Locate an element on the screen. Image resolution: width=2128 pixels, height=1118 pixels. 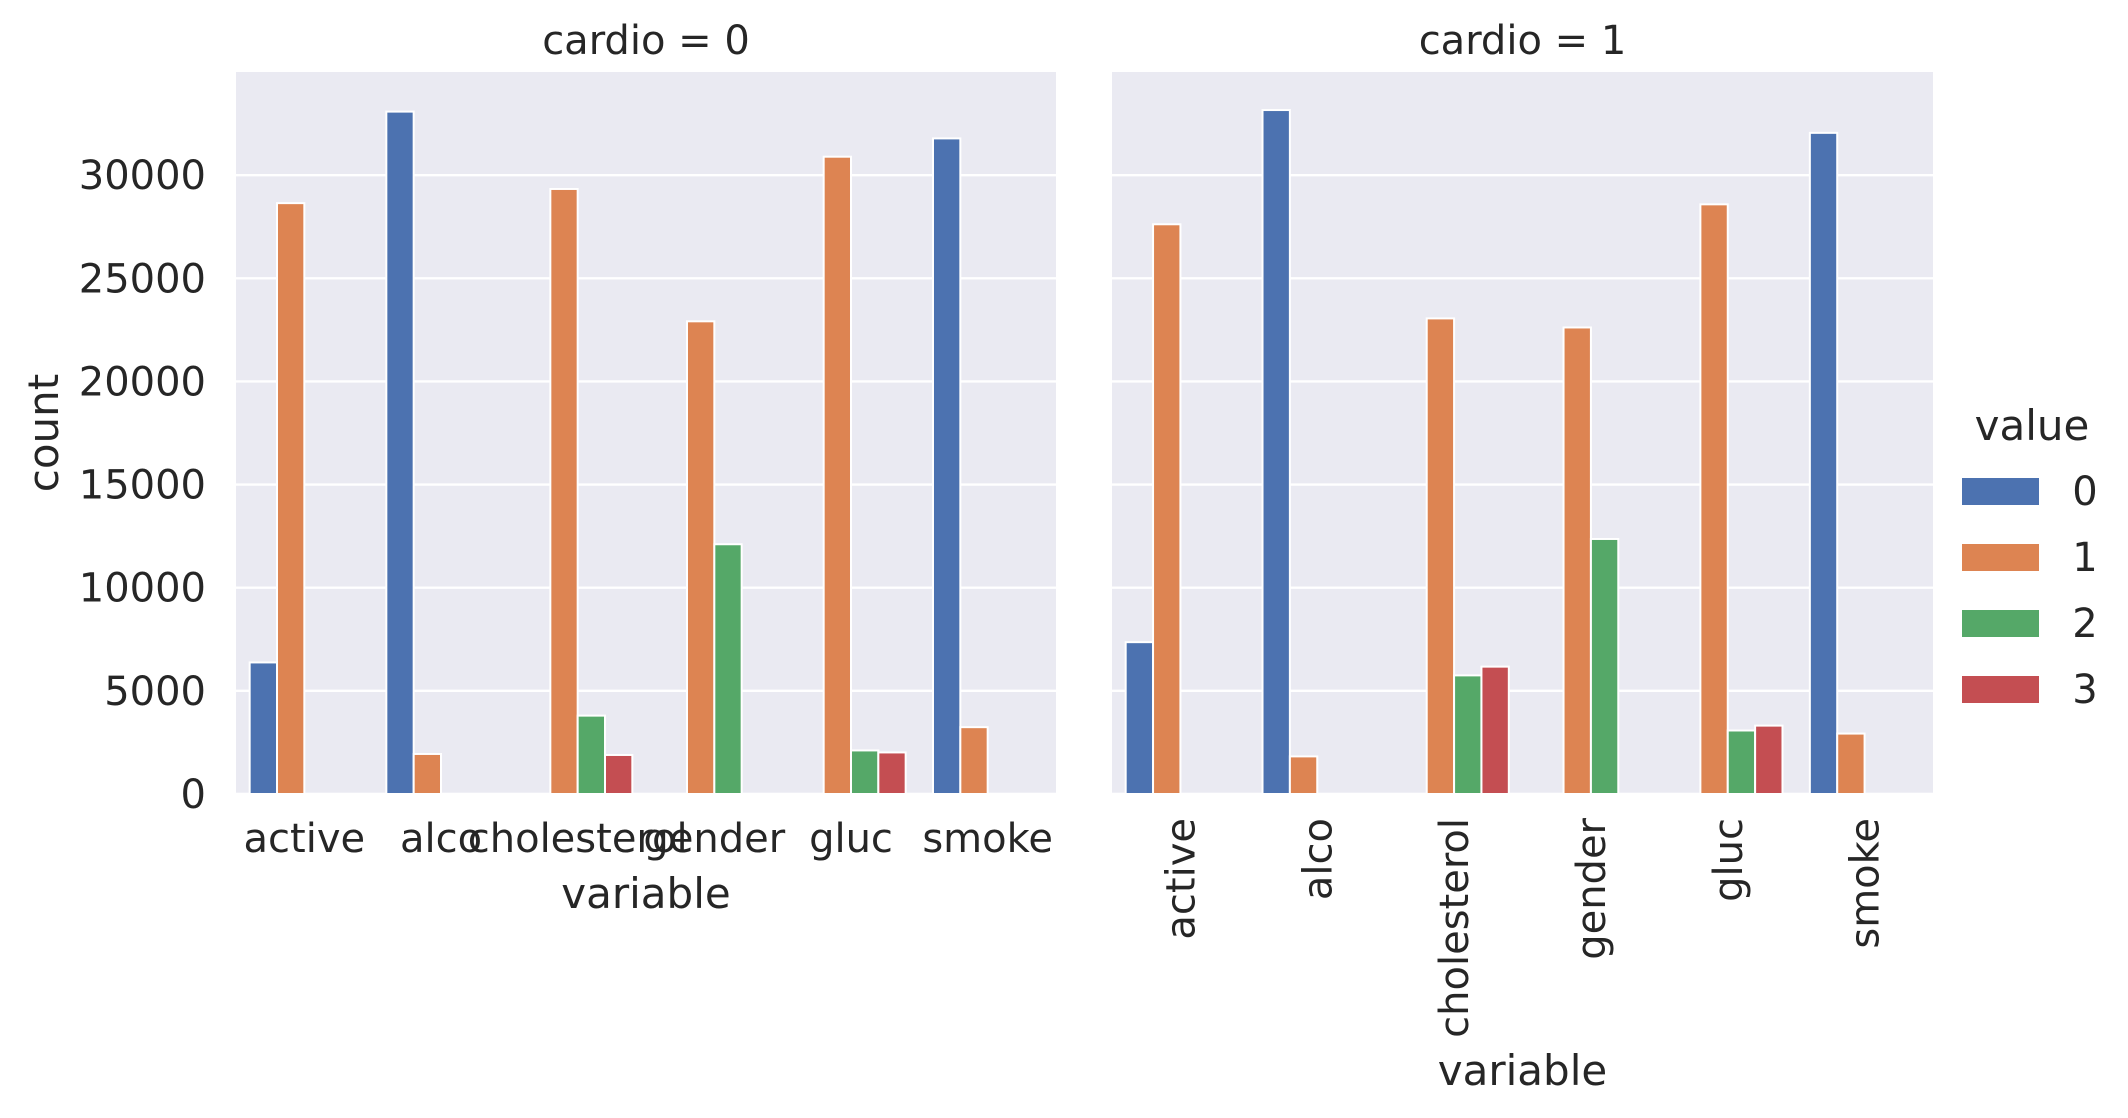
y-tick-label: 25000 is located at coordinates (142, 279).